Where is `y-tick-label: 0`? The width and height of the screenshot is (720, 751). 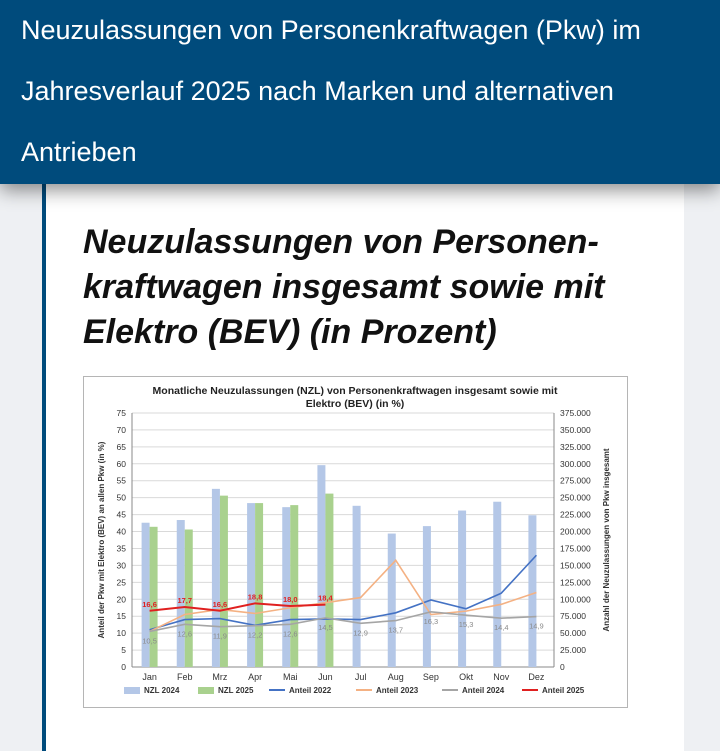 y-tick-label: 0 is located at coordinates (123, 667).